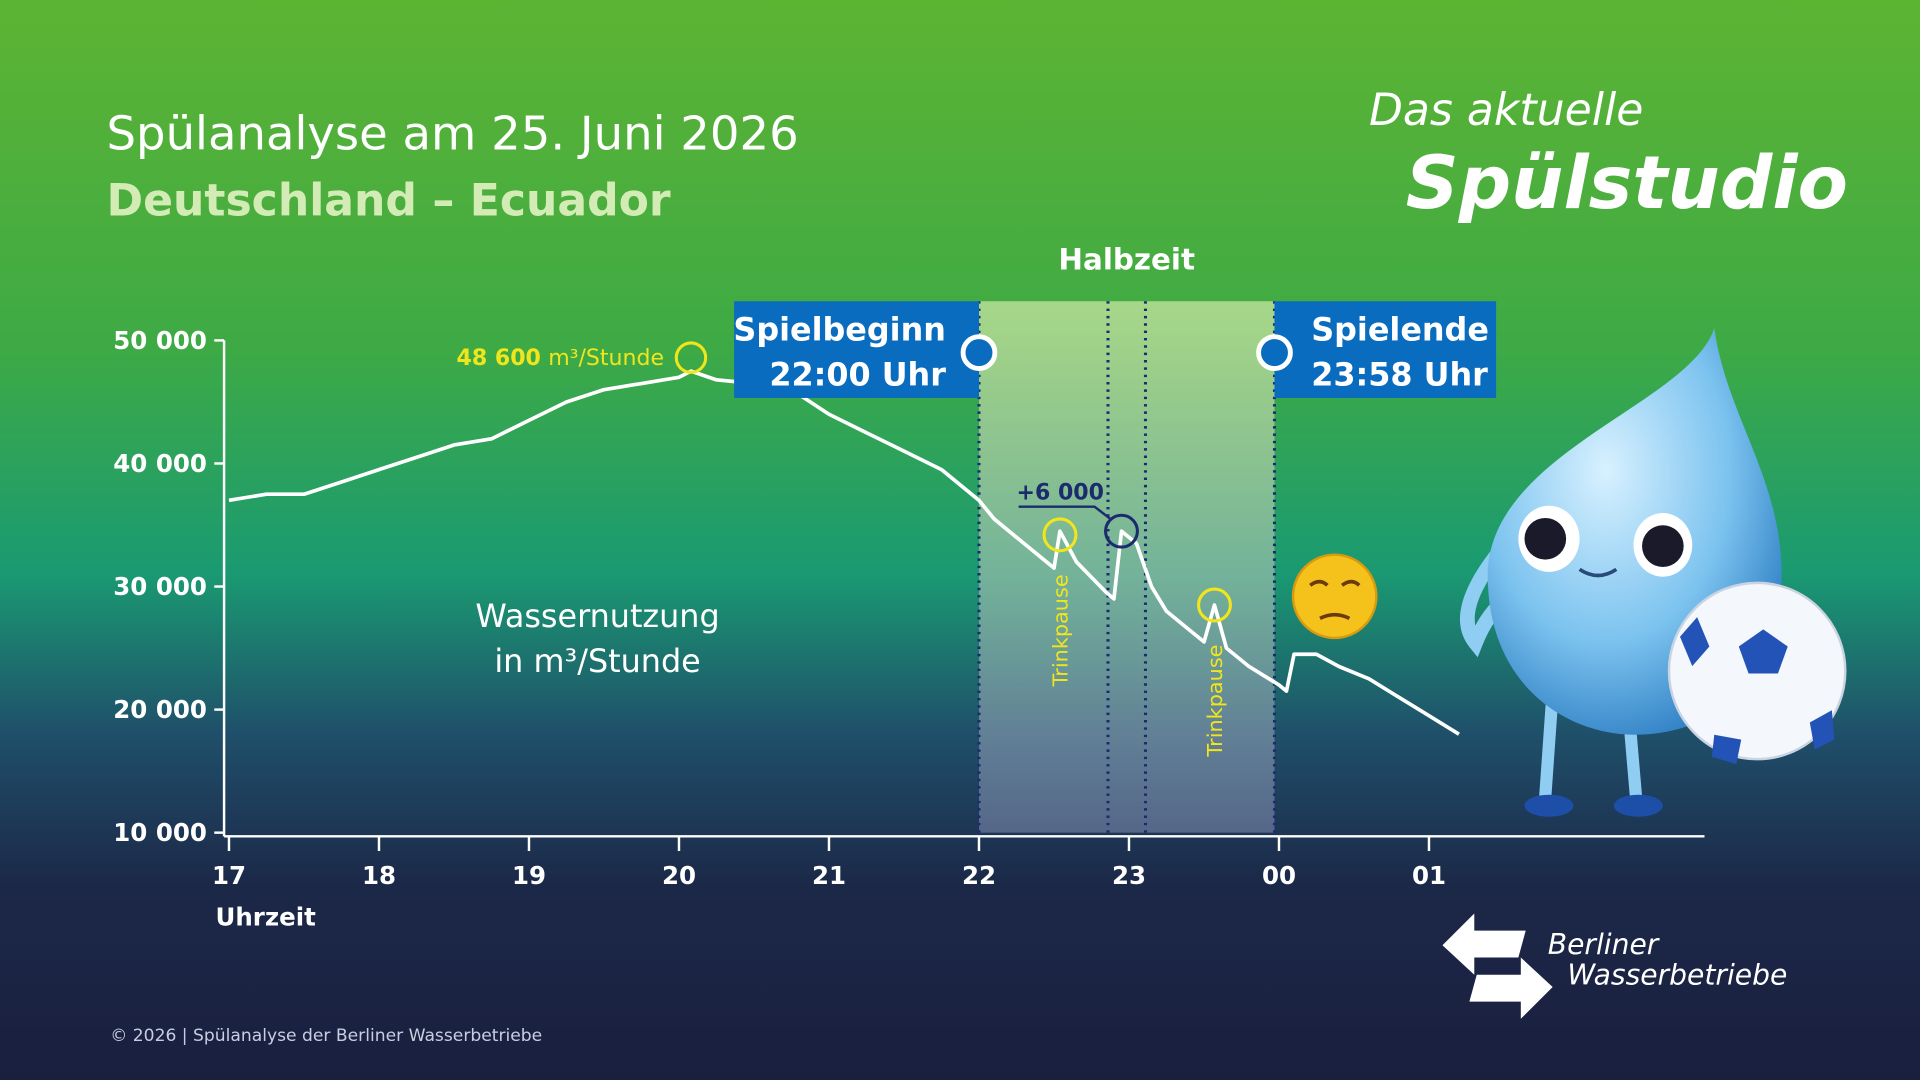 Image resolution: width=1920 pixels, height=1080 pixels. What do you see at coordinates (1065, 512) in the screenshot?
I see `jump-leader` at bounding box center [1065, 512].